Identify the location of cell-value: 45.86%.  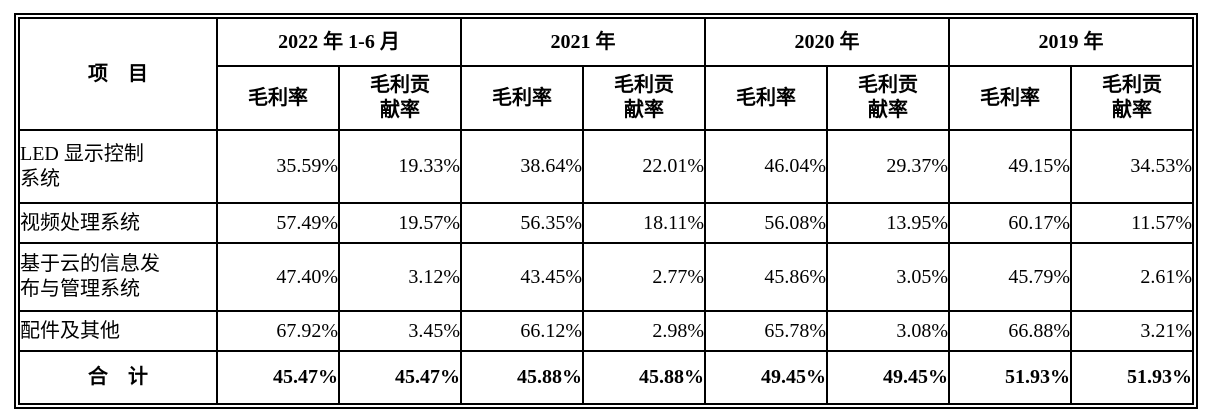
(766, 277).